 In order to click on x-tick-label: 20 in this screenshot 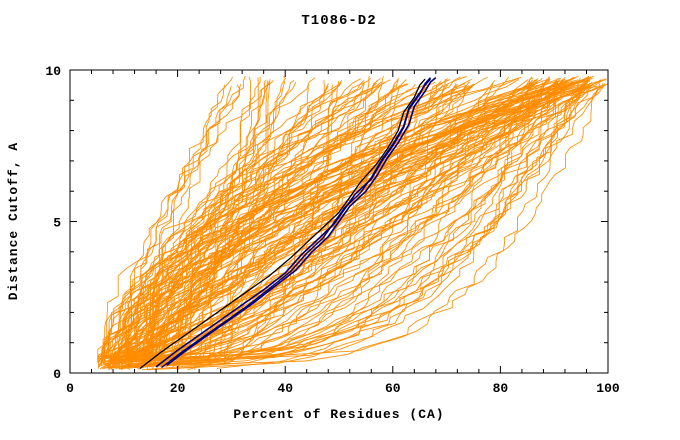, I will do `click(178, 388)`.